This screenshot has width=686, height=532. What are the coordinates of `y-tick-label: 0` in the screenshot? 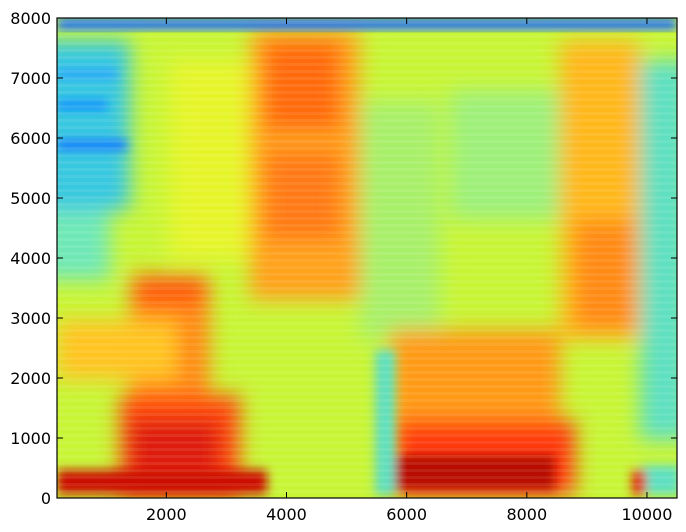 It's located at (46, 498).